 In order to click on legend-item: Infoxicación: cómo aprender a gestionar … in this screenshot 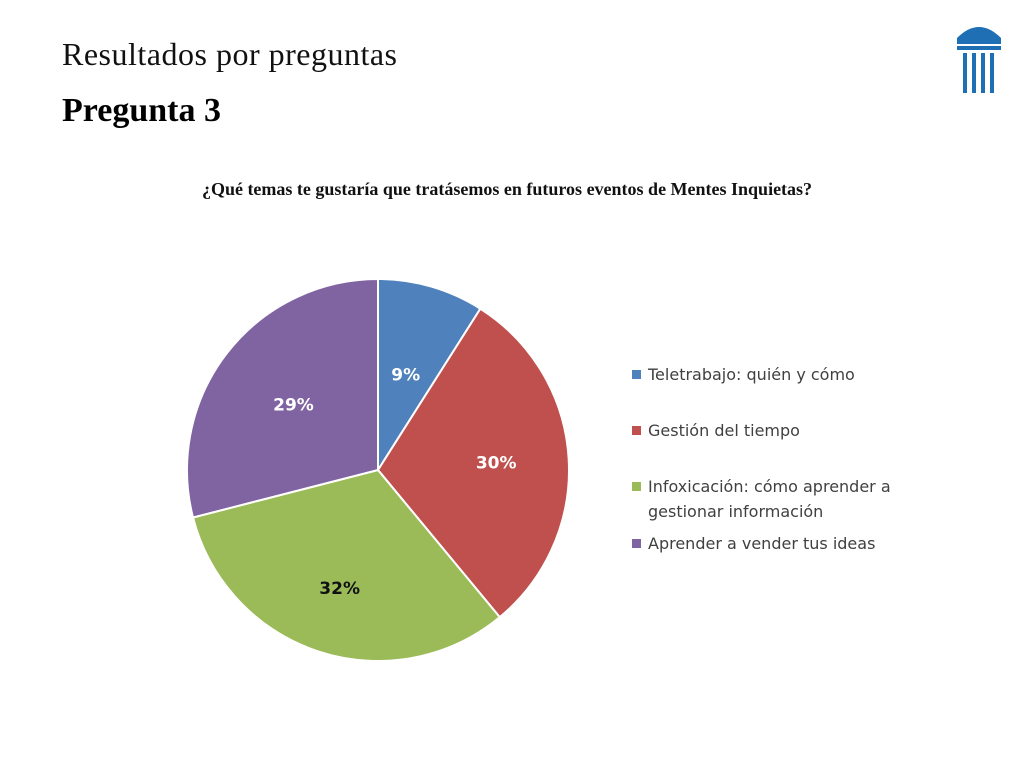, I will do `click(782, 499)`.